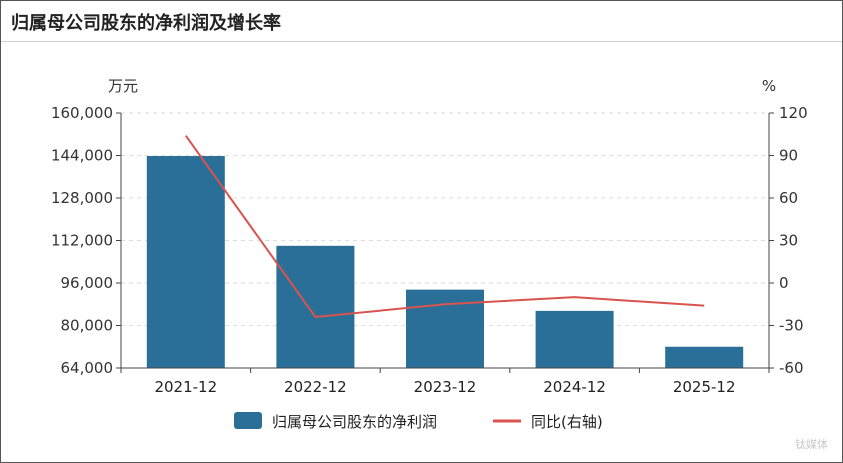  What do you see at coordinates (123, 86) in the screenshot?
I see `y-left-unit: 万元` at bounding box center [123, 86].